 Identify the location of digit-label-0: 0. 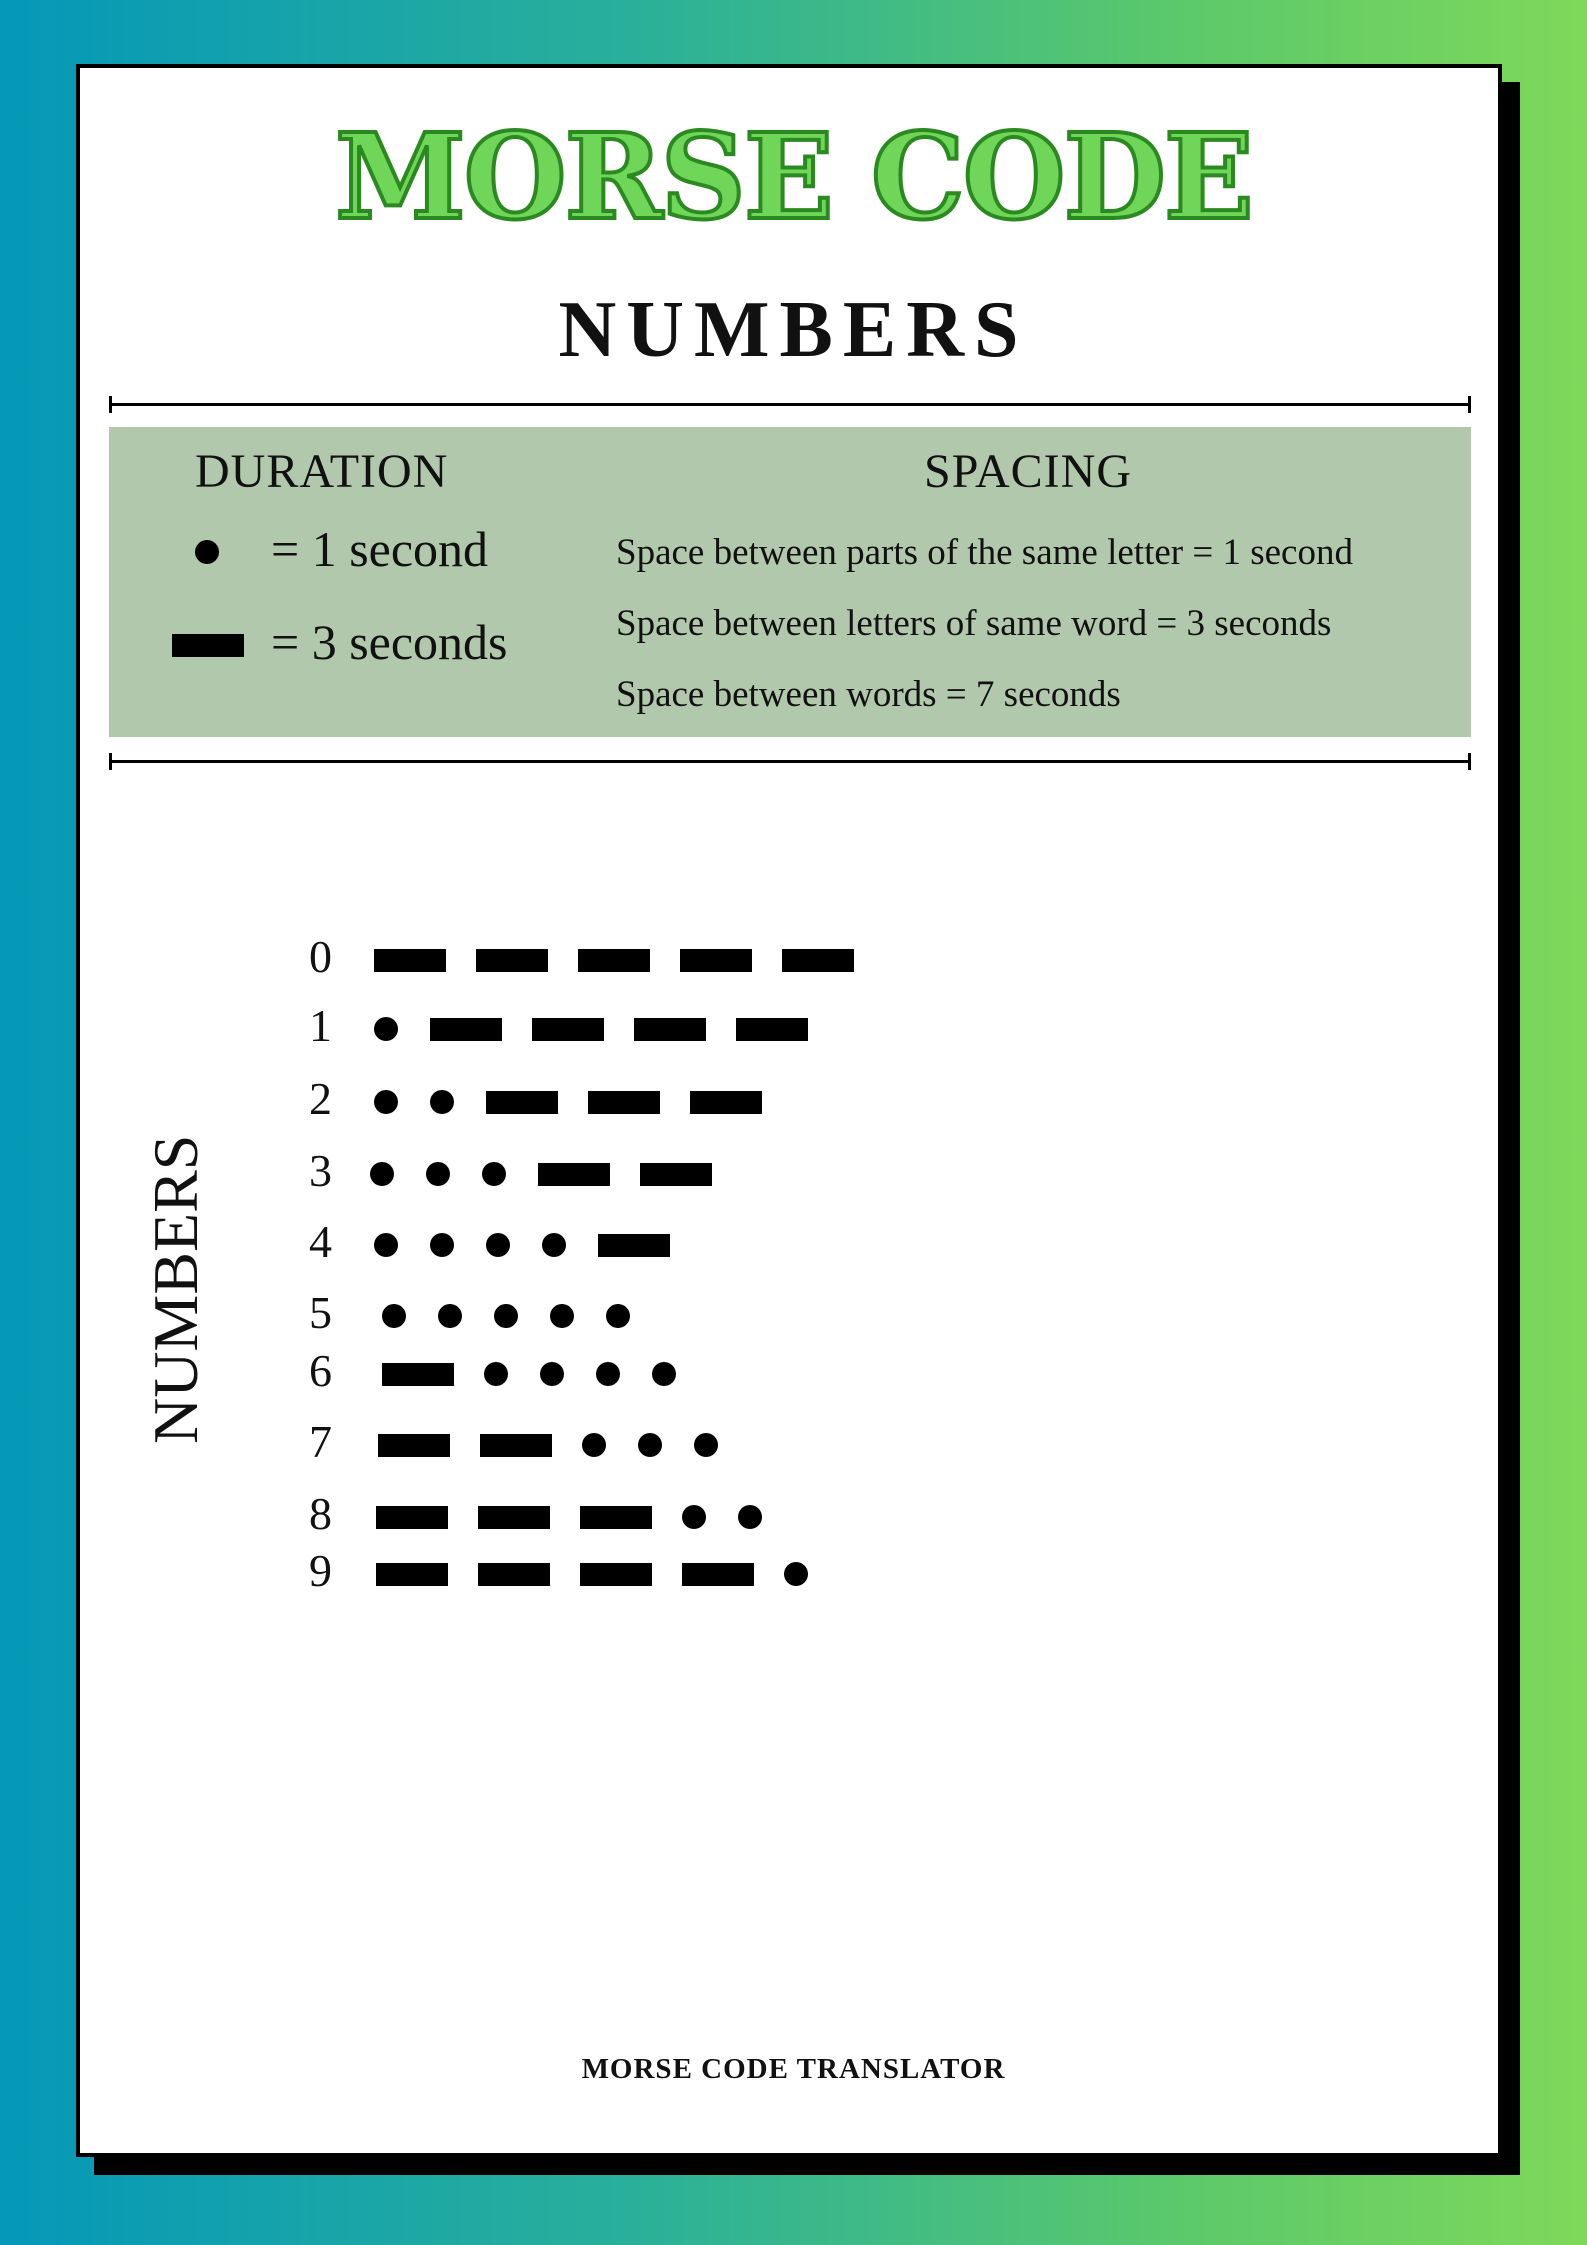
(320, 956).